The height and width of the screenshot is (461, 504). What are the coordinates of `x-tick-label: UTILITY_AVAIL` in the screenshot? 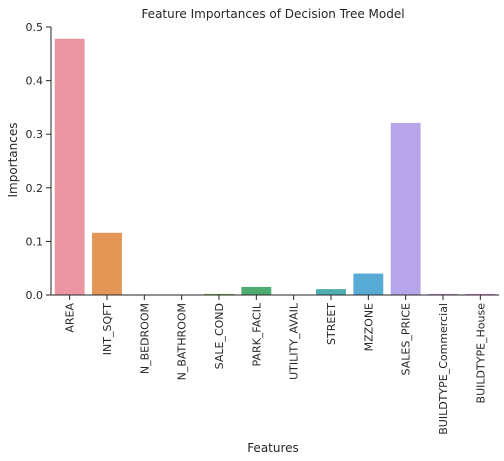 It's located at (294, 341).